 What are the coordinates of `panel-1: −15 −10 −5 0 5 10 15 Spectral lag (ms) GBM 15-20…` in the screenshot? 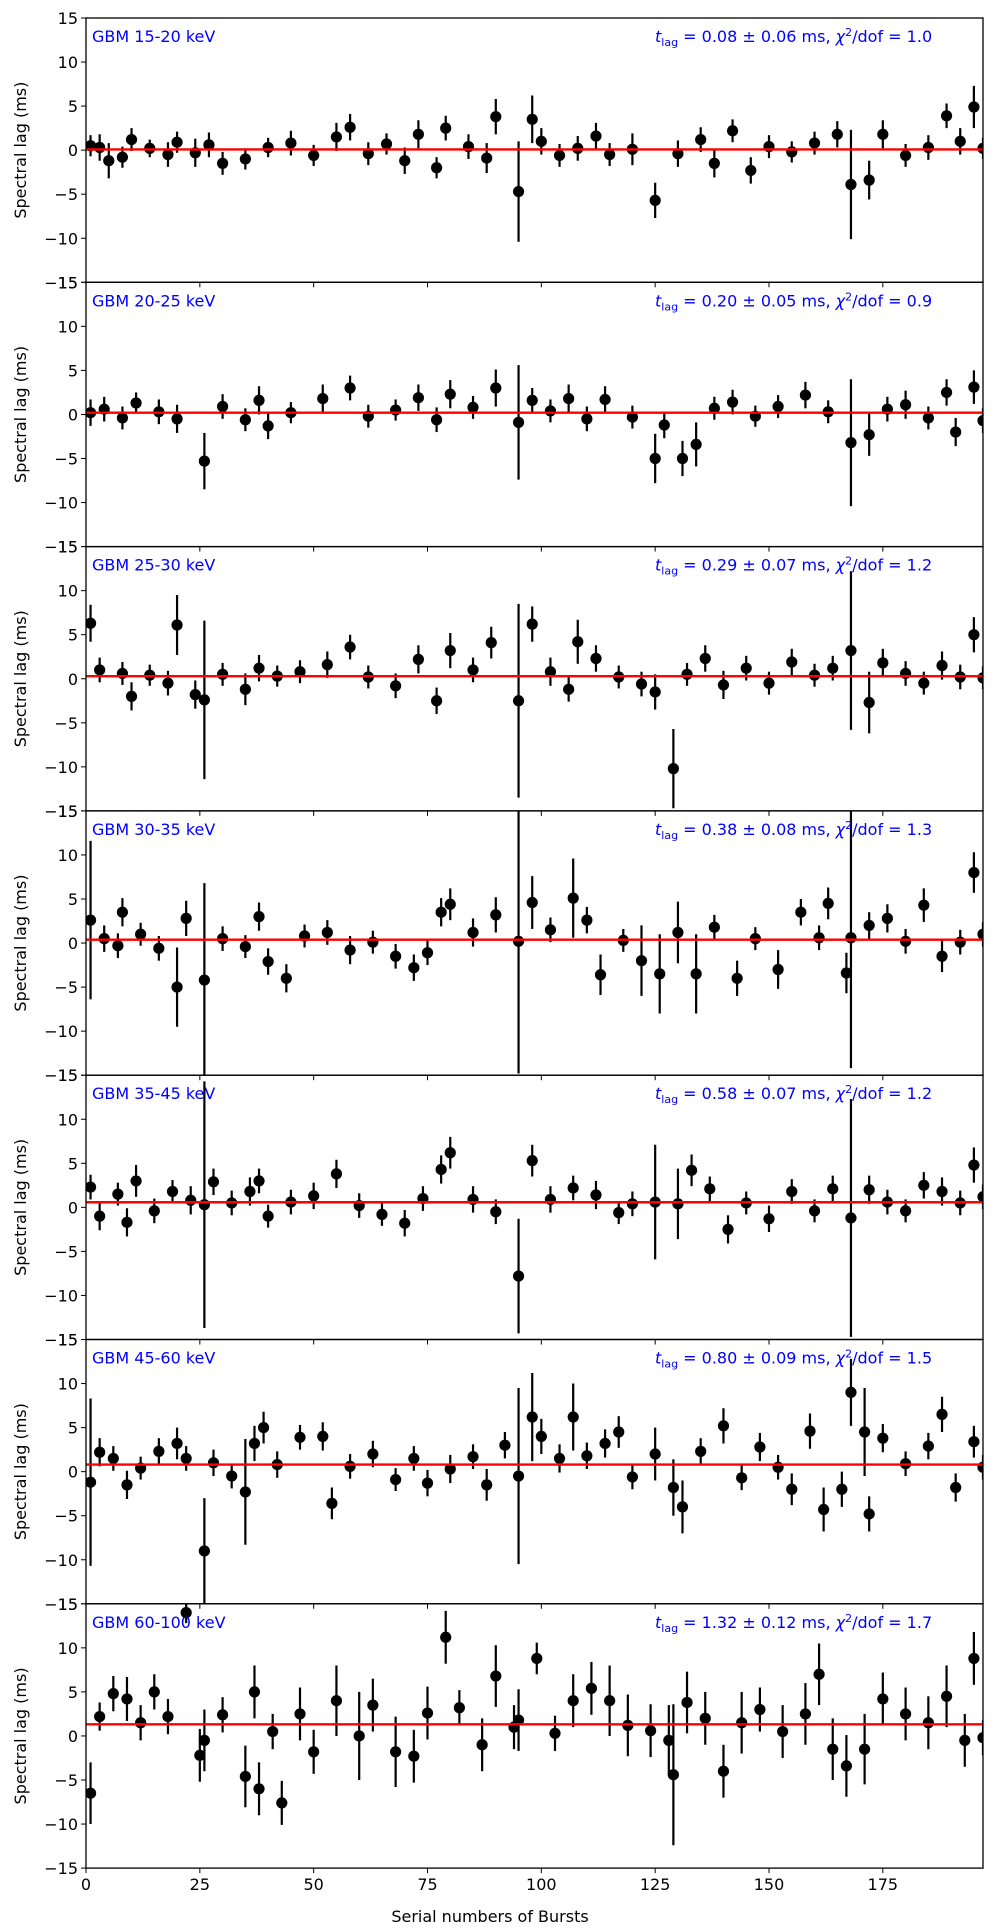 It's located at (497, 150).